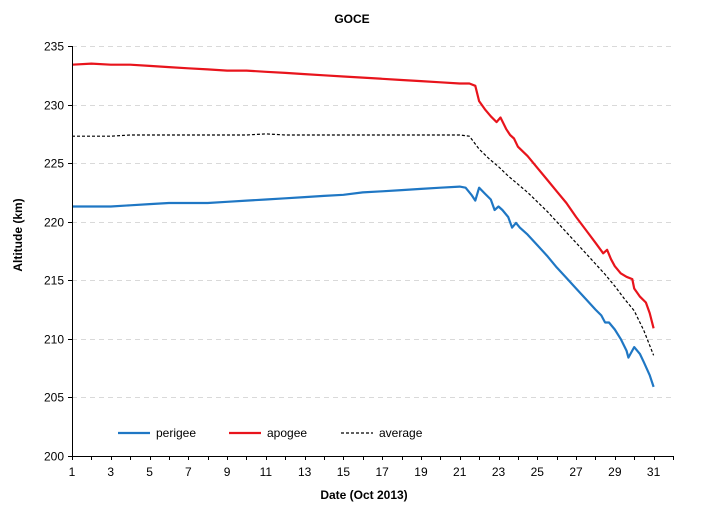  Describe the element at coordinates (615, 472) in the screenshot. I see `x-tick-label-29: 29` at that location.